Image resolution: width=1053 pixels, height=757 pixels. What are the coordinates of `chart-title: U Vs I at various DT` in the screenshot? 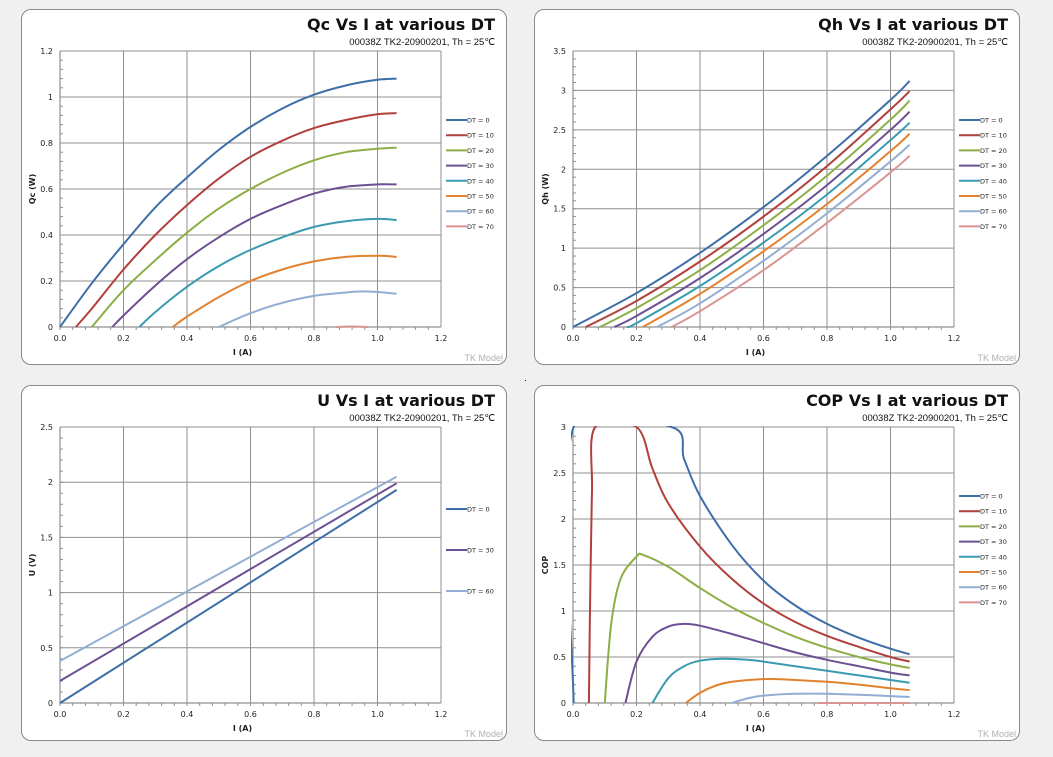 It's located at (406, 400).